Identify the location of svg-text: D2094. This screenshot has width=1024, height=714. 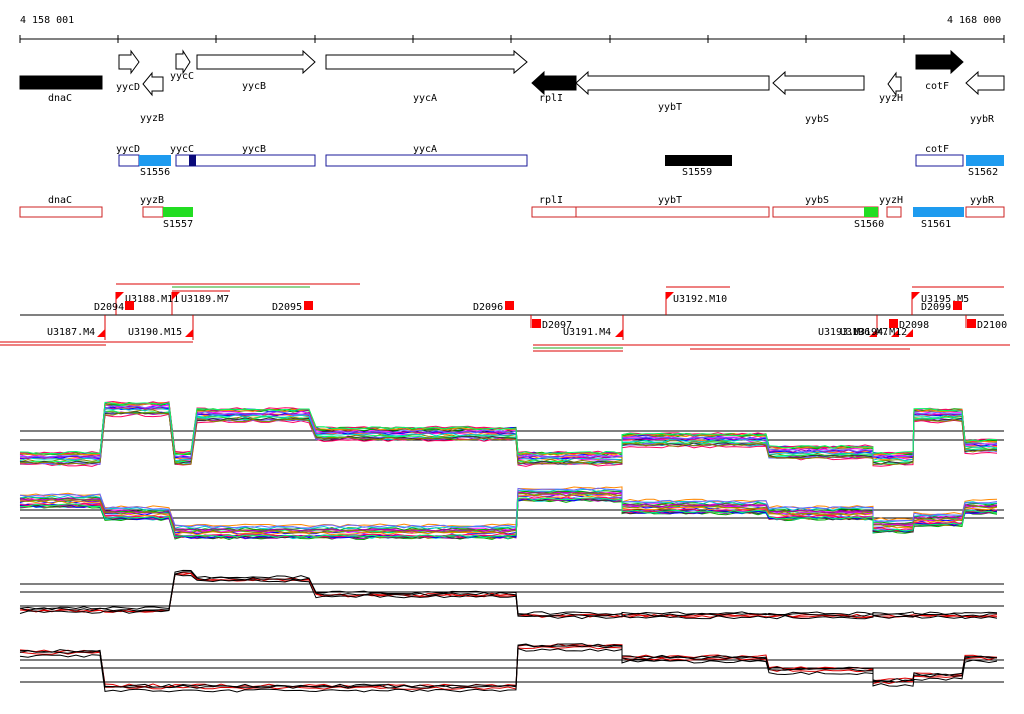
(109, 307).